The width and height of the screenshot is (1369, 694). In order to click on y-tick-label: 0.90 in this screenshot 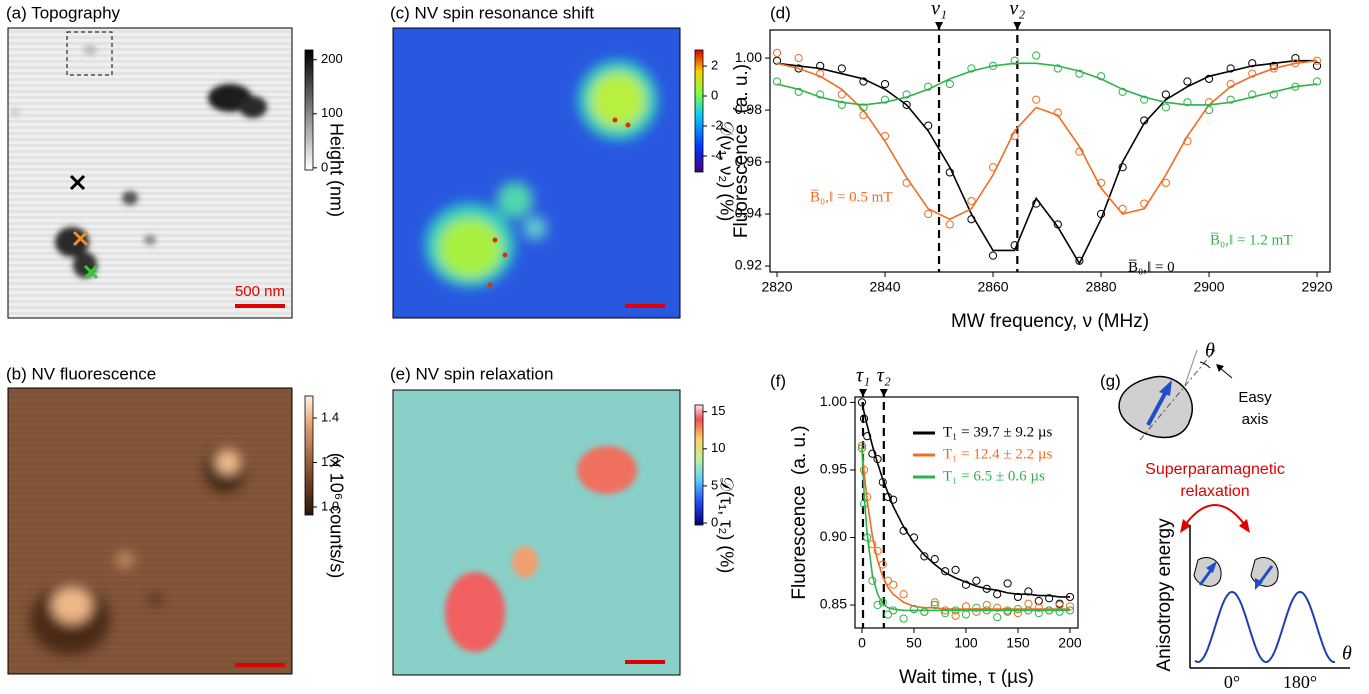, I will do `click(833, 536)`.